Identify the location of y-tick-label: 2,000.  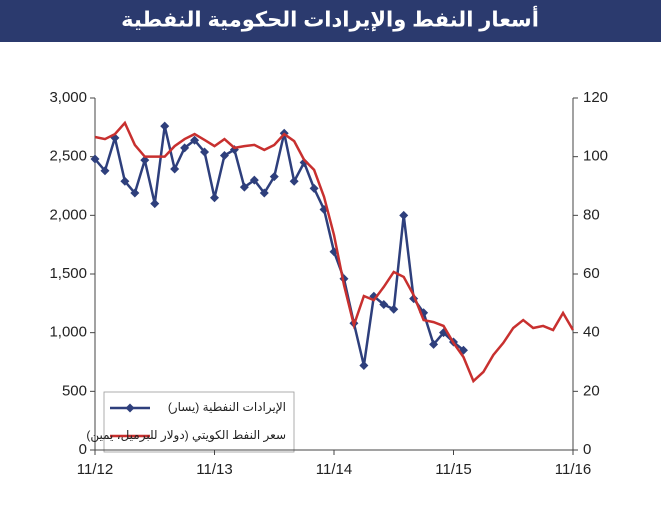
(68, 214).